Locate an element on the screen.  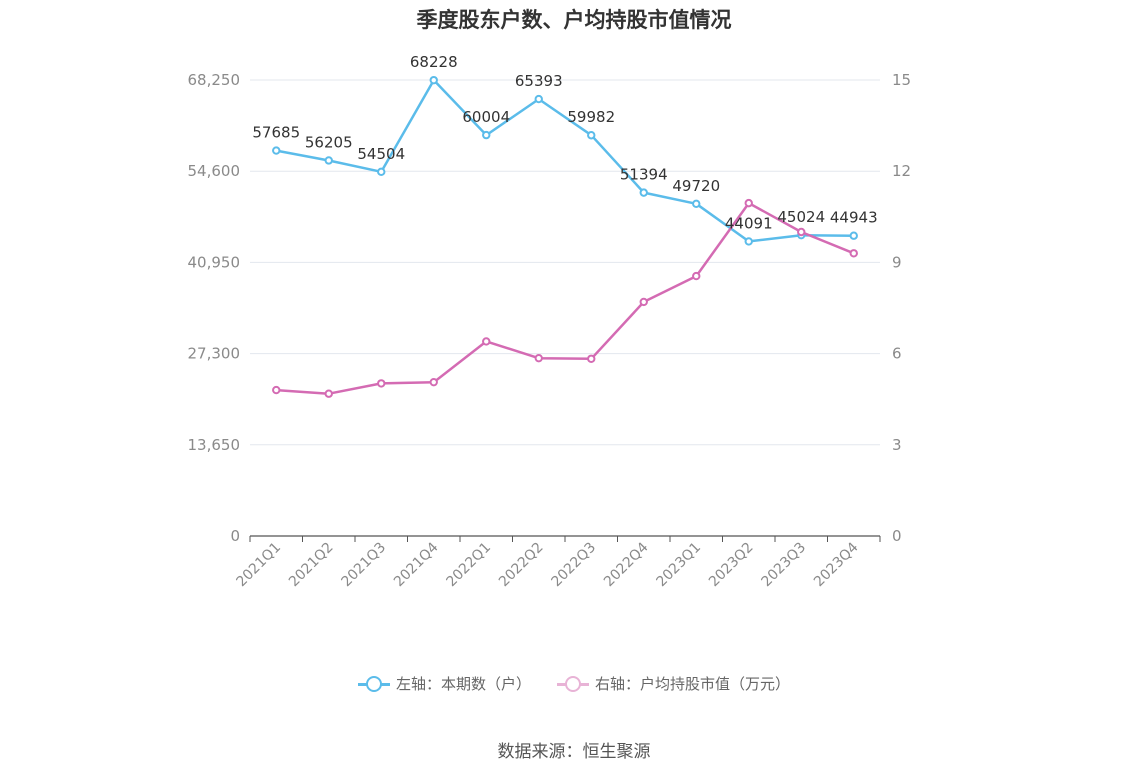
source-note: 数据来源：恒生聚源 is located at coordinates (574, 752).